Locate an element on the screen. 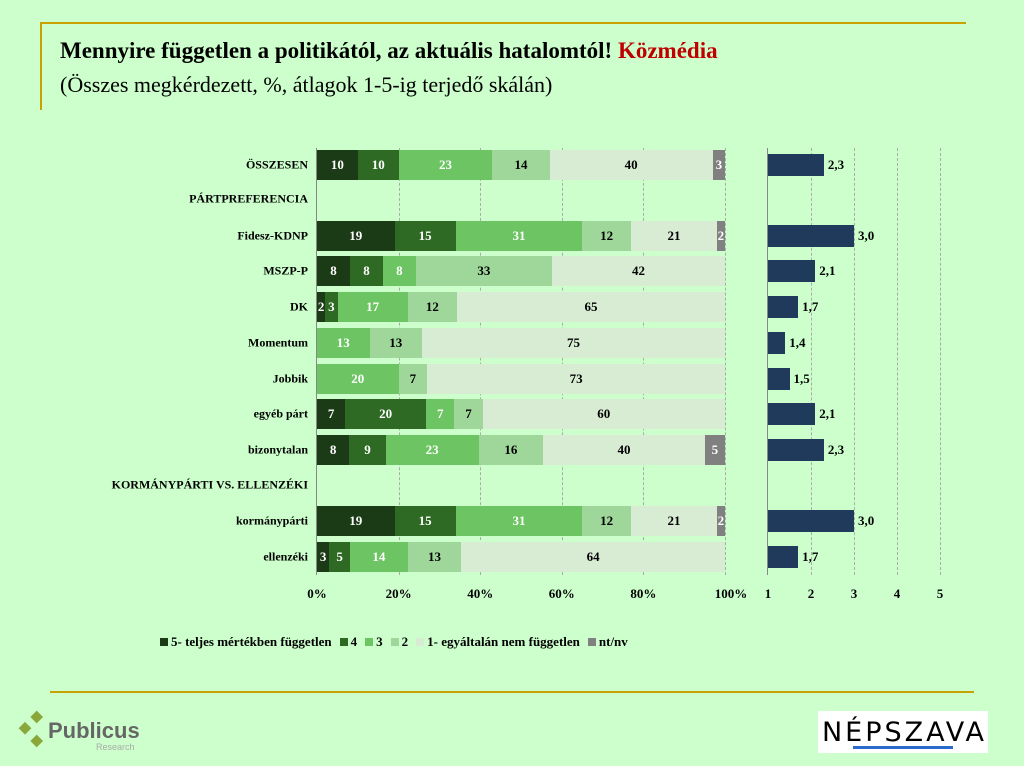  svg-text: Publicus is located at coordinates (94, 730).